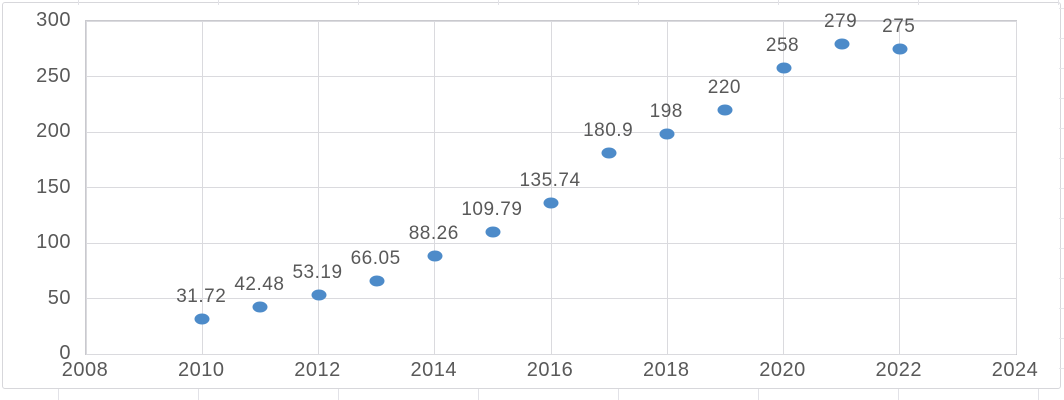  Describe the element at coordinates (433, 370) in the screenshot. I see `x-axis-tick-label: 2014` at that location.